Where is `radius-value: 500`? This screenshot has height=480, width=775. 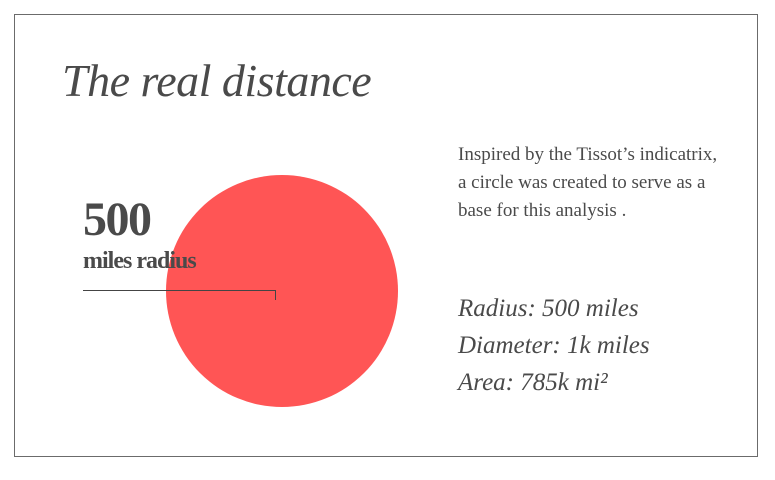 radius-value: 500 is located at coordinates (117, 219).